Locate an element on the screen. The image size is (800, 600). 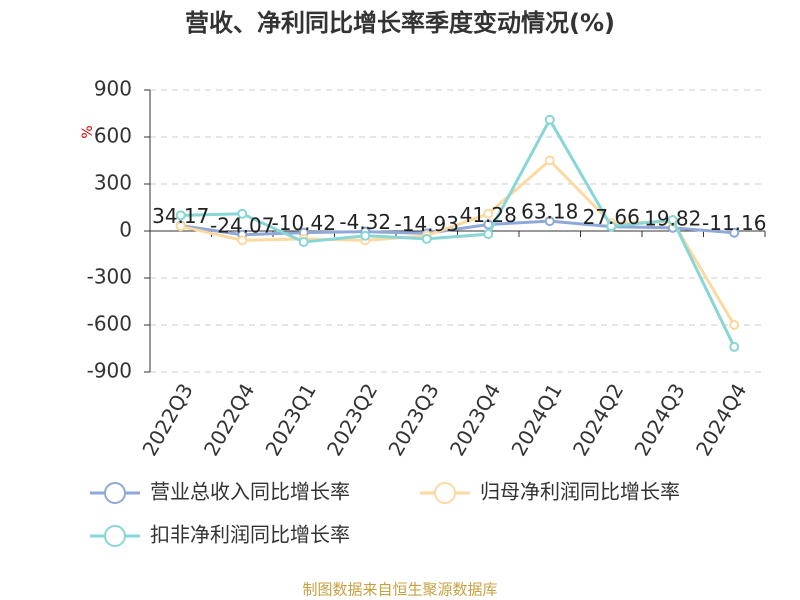
data-label: 27.66 is located at coordinates (611, 217).